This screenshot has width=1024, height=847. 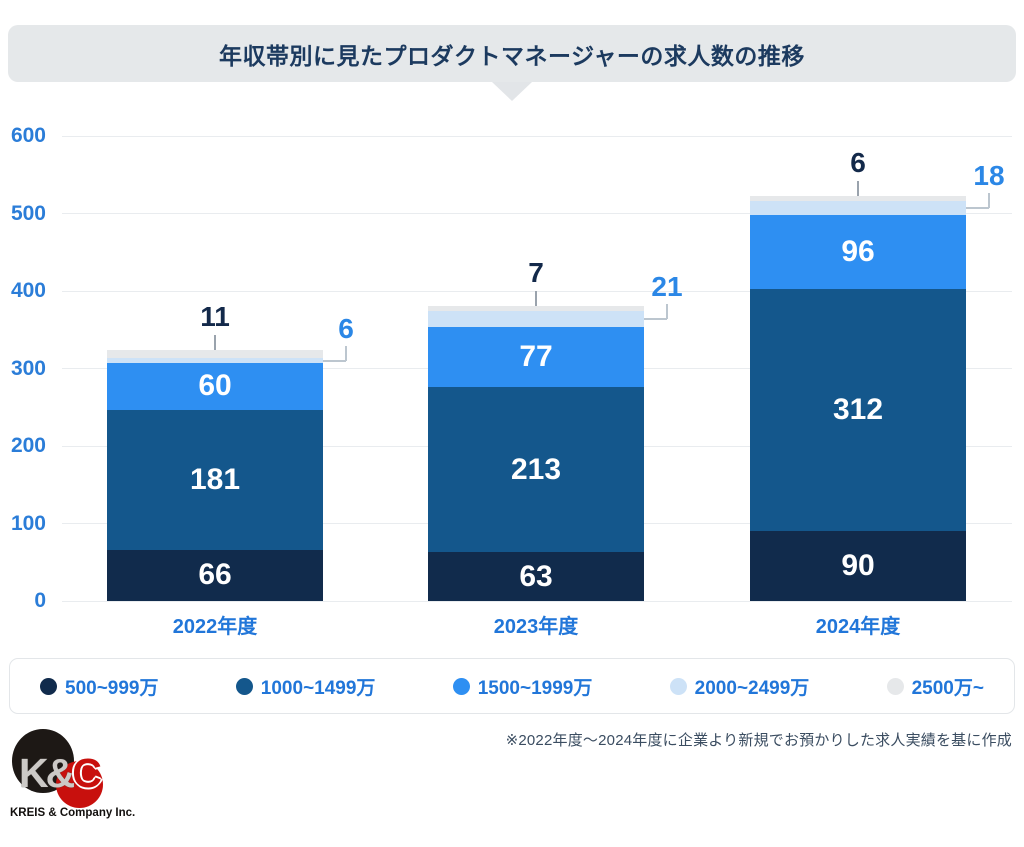 I want to click on value-label-2022年度-500~999万: 66, so click(x=215, y=575).